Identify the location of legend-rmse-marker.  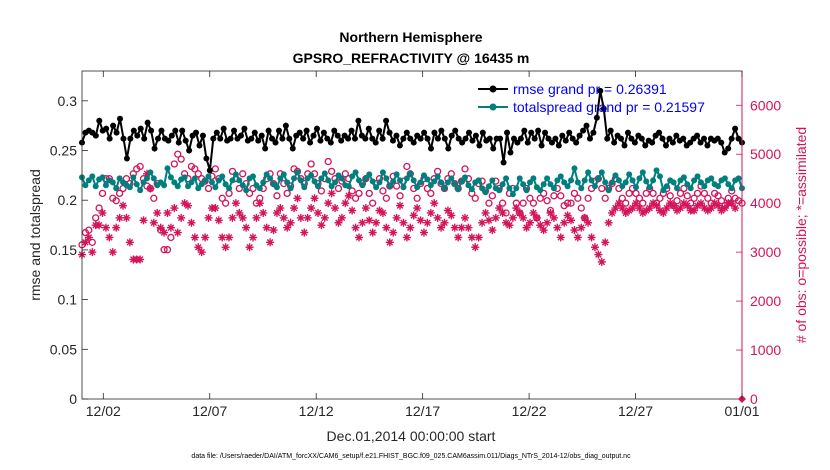
(493, 89).